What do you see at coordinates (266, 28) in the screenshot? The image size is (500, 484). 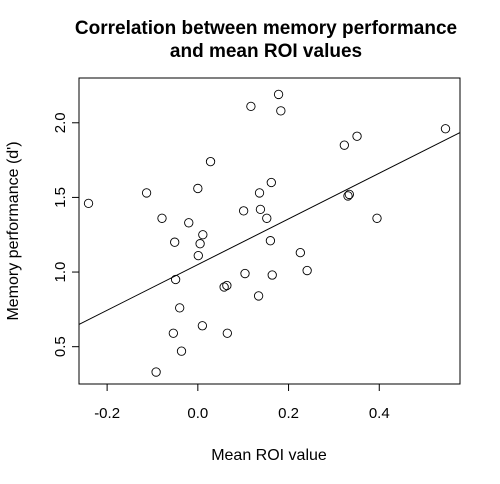 I see `chart-title-line-1: Correlation between memory performance` at bounding box center [266, 28].